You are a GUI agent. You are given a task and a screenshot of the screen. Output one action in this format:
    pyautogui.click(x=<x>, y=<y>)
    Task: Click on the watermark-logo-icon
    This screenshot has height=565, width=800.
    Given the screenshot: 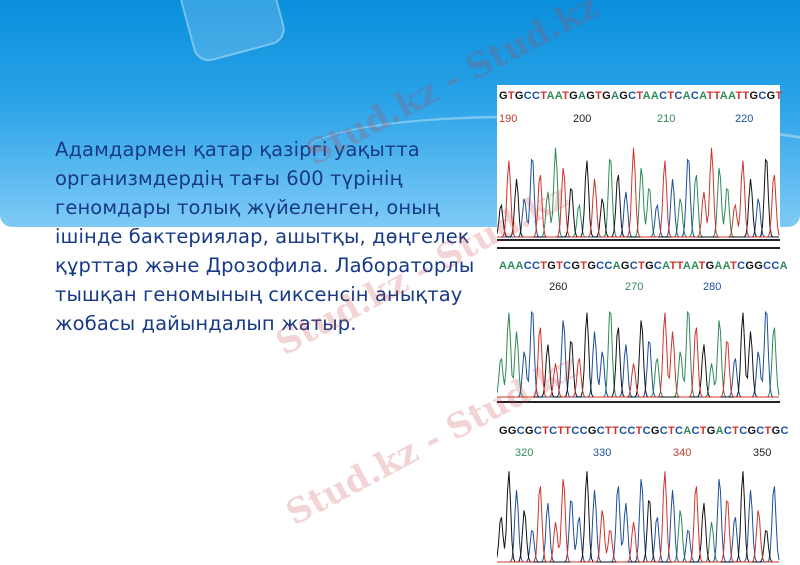 What is the action you would take?
    pyautogui.click(x=227, y=512)
    